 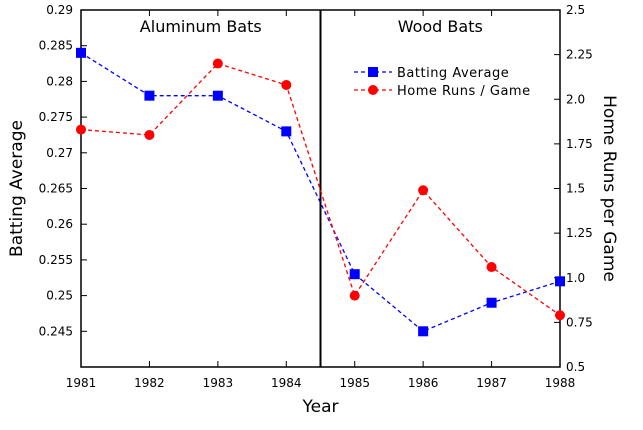 I want to click on x-tick-label: 1988, so click(x=560, y=383).